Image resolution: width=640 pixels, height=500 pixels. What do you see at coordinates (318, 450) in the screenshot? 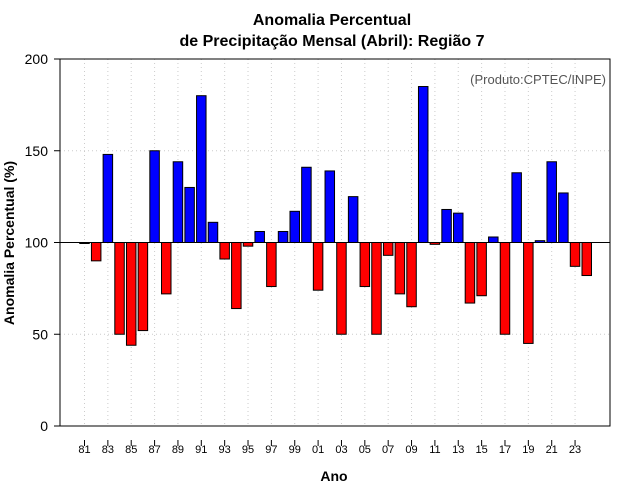
I see `x-tick-label: 01` at bounding box center [318, 450].